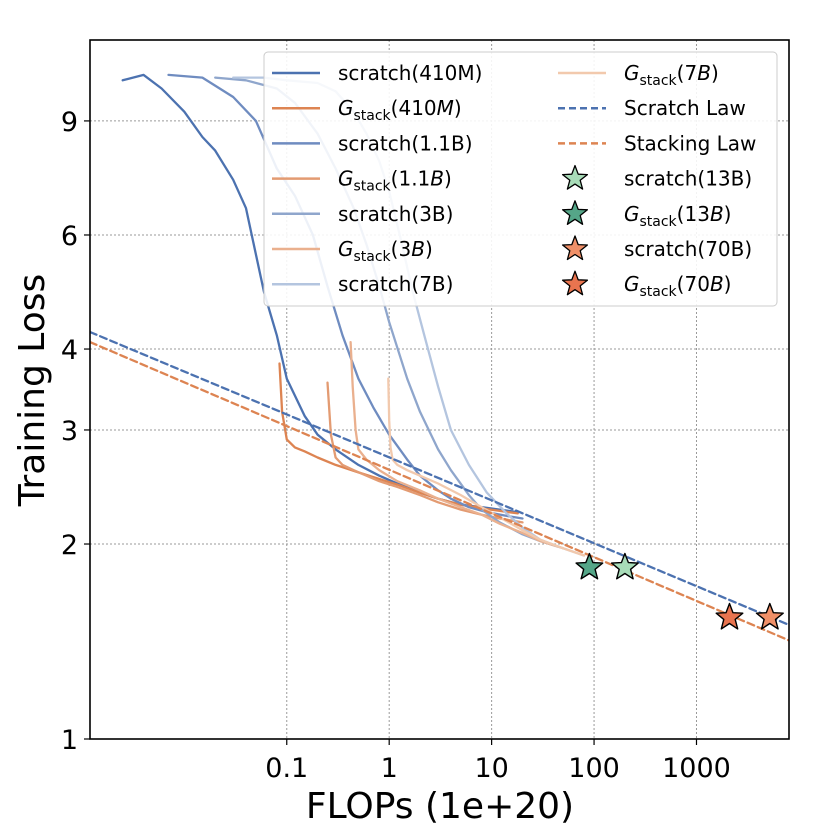 The image size is (830, 830). I want to click on marker-gstack-70b-, so click(729, 616).